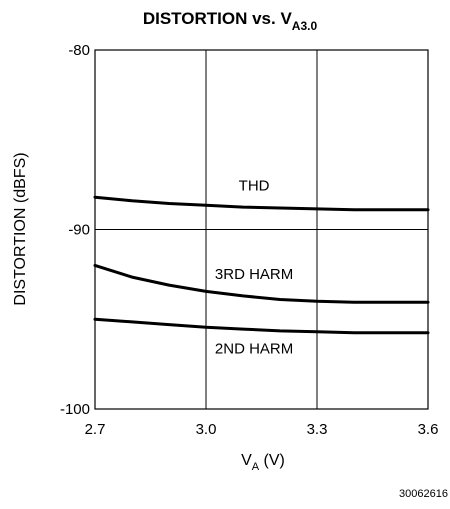 Image resolution: width=450 pixels, height=509 pixels. I want to click on y-tick-label: -100, so click(75, 409).